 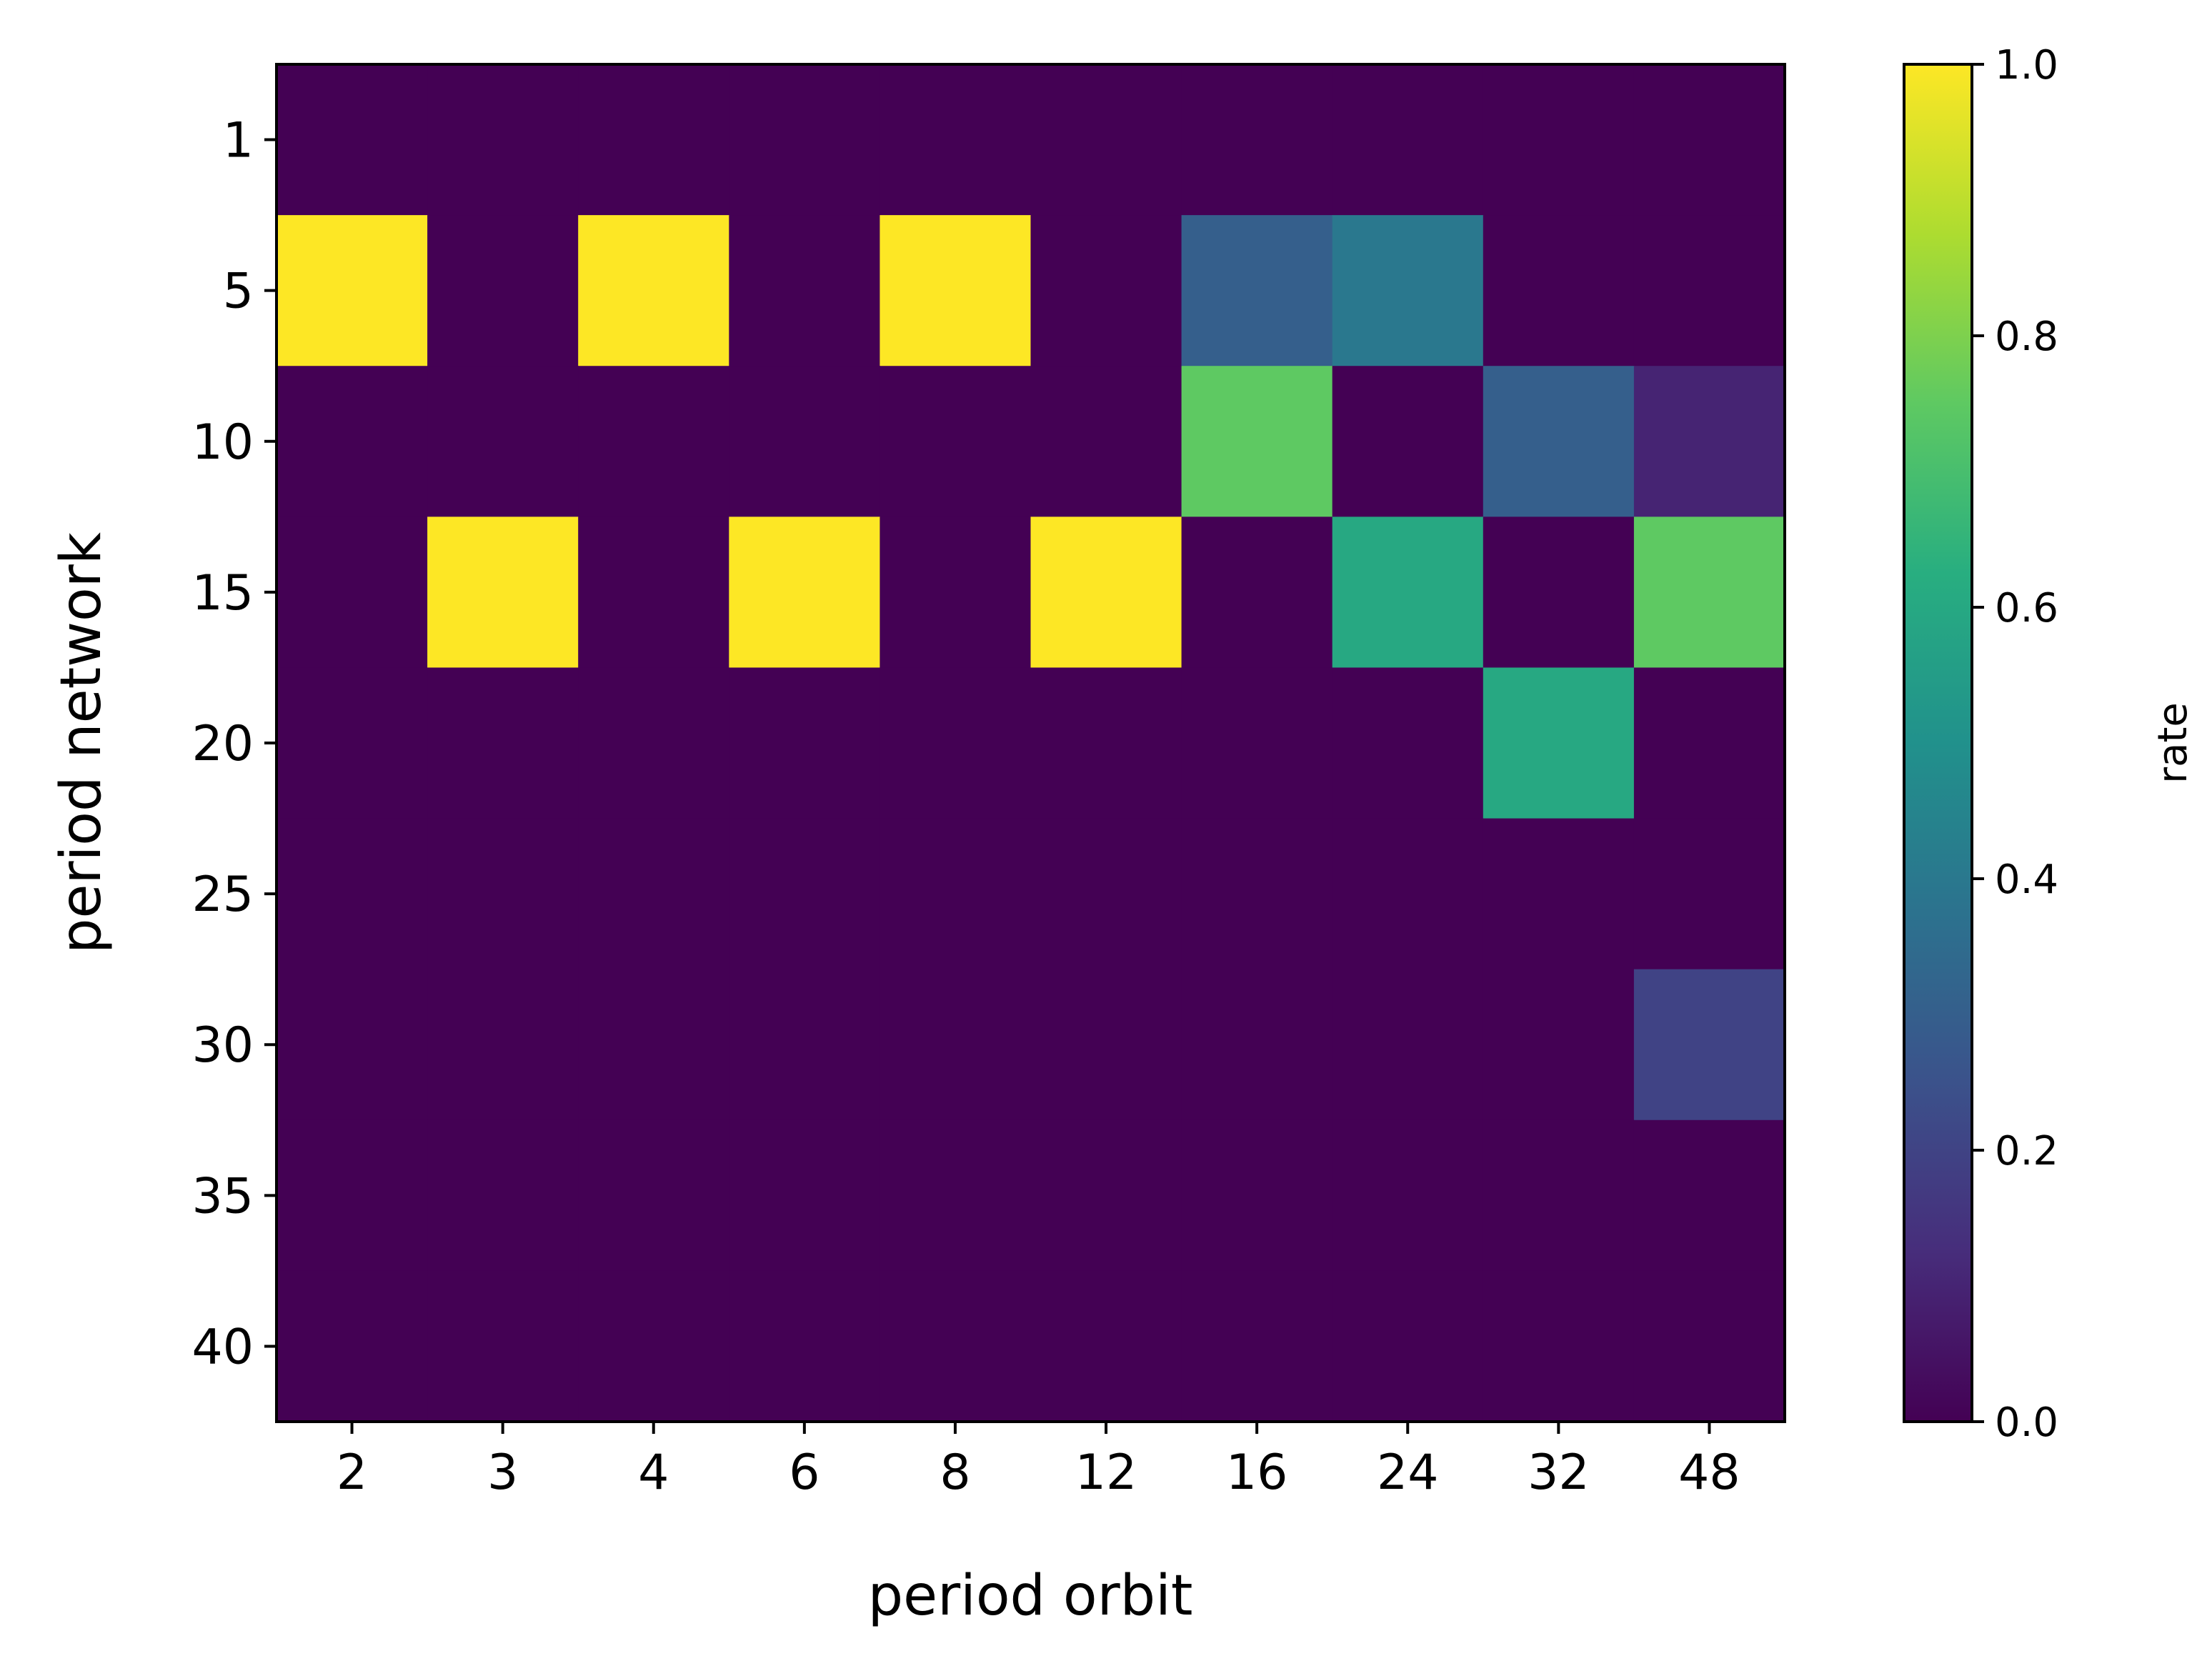 What do you see at coordinates (223, 1347) in the screenshot?
I see `y-tick-label: 40` at bounding box center [223, 1347].